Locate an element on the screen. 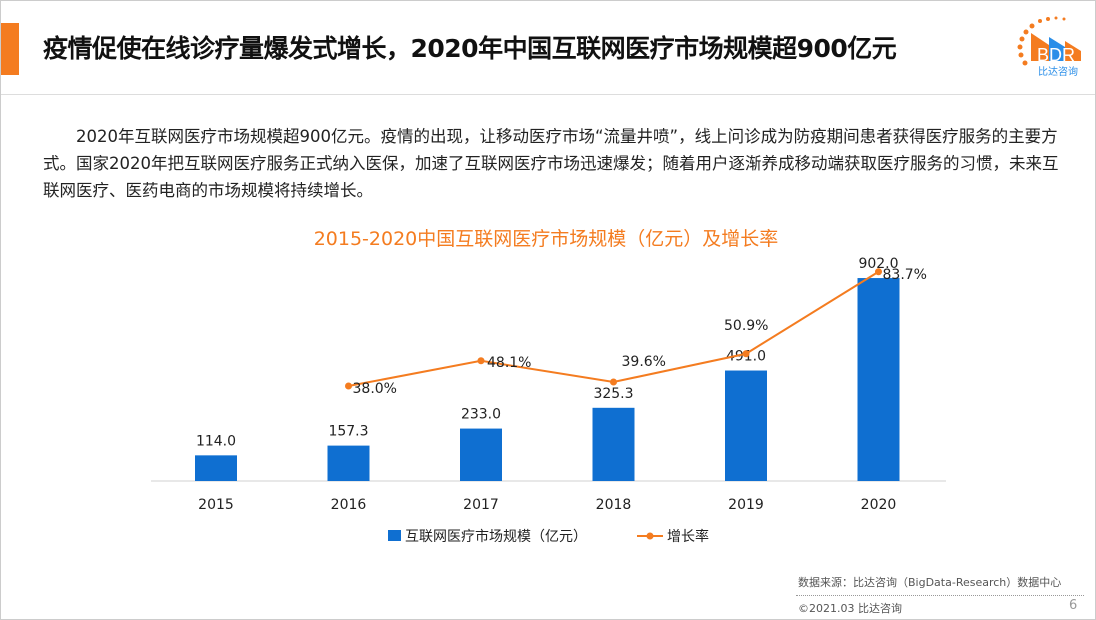 The width and height of the screenshot is (1096, 620). legend-bar-label: 互联网医疗市场规模（亿元） is located at coordinates (496, 536).